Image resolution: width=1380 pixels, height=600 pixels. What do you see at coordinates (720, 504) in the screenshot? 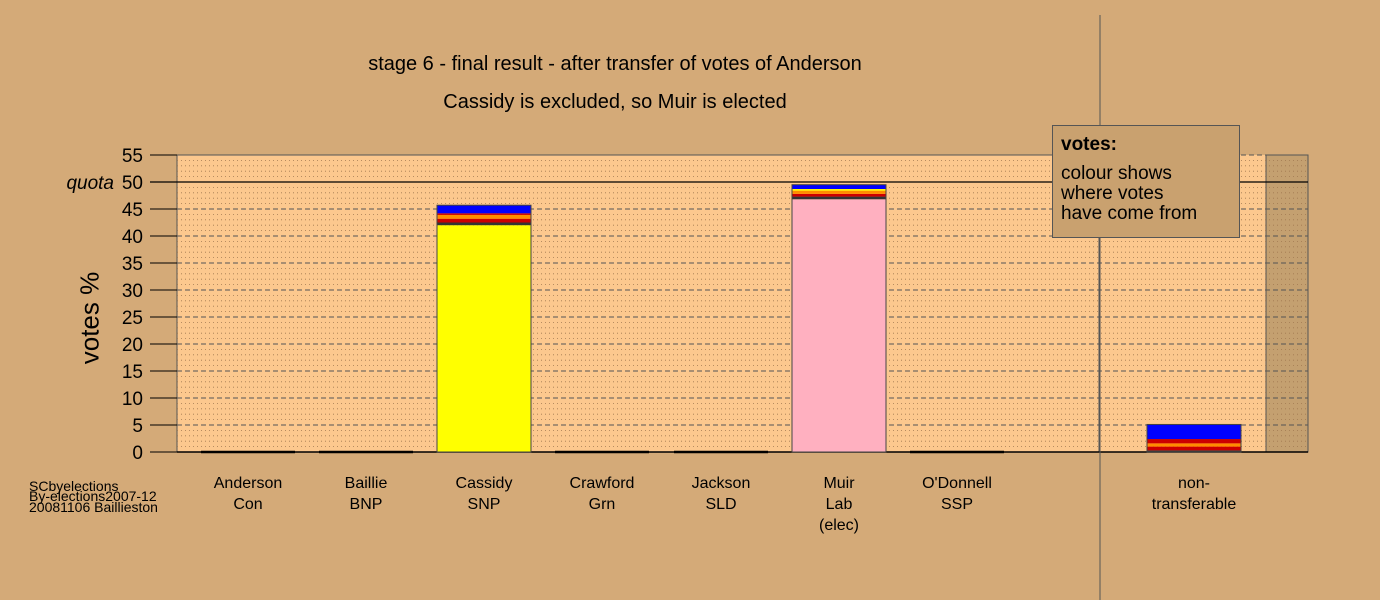
I see `x-tick-label: SLD` at bounding box center [720, 504].